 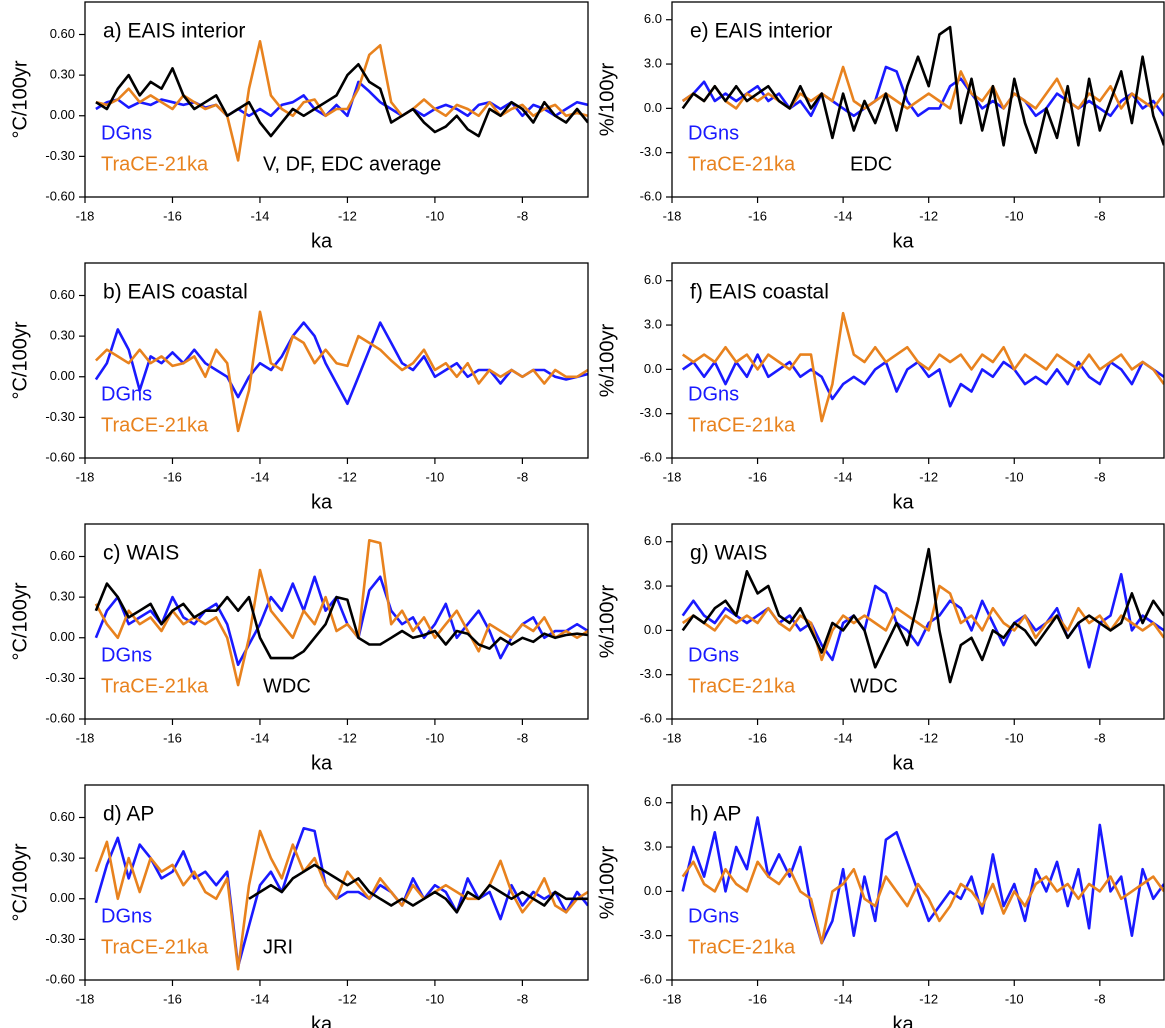 What do you see at coordinates (278, 947) in the screenshot?
I see `legend-entry: JRI` at bounding box center [278, 947].